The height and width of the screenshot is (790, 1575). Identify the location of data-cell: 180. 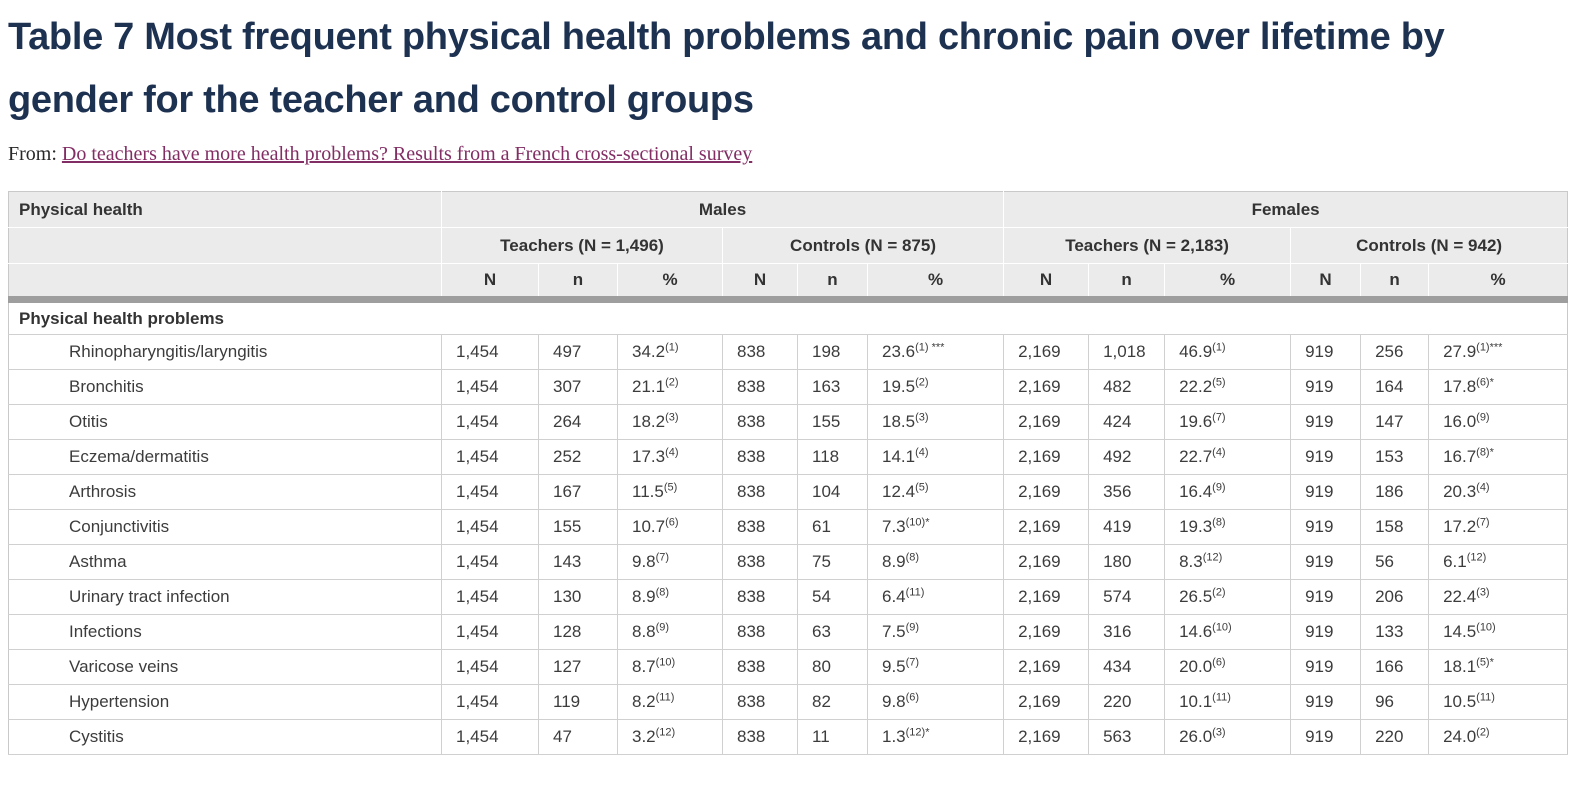
(1127, 562).